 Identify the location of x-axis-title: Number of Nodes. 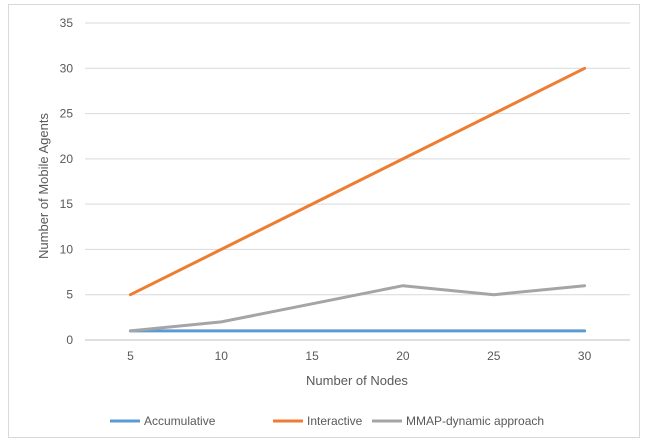
(357, 380).